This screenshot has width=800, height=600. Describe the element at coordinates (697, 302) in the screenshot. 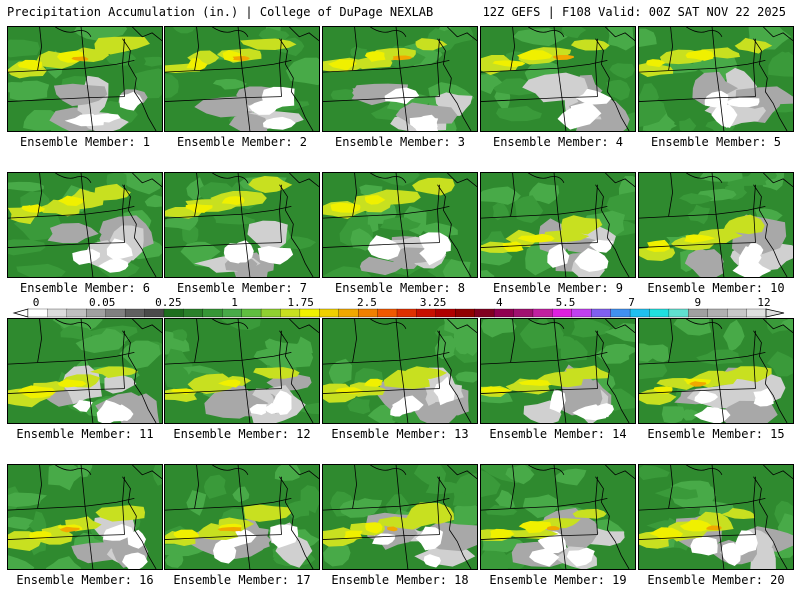

I see `colorbar-tick-label: 9` at that location.